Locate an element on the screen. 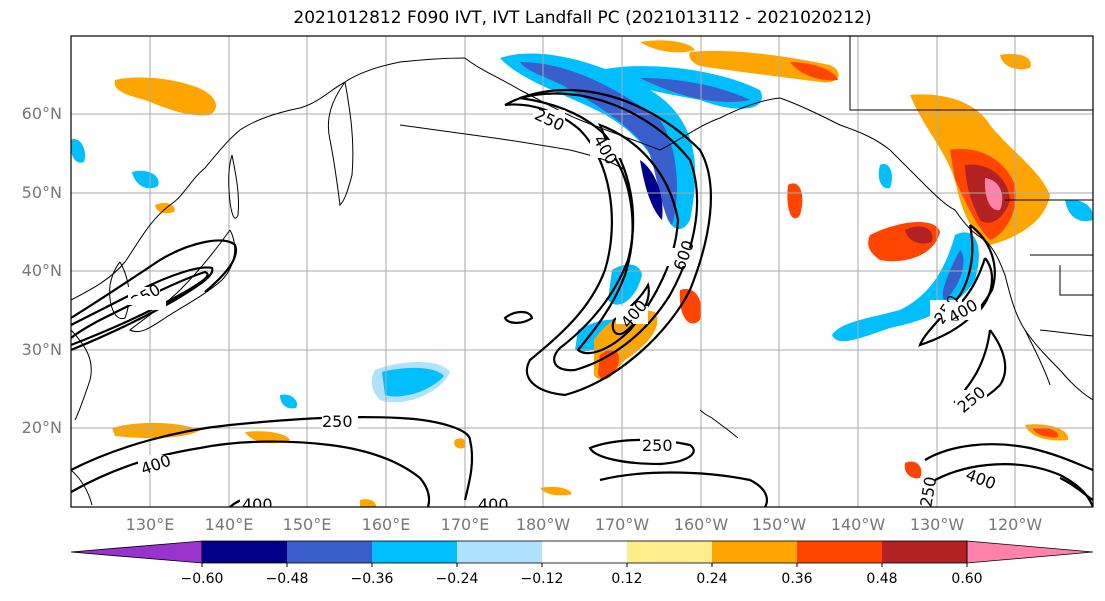 This screenshot has height=601, width=1105. lon-label: 130°W is located at coordinates (937, 524).